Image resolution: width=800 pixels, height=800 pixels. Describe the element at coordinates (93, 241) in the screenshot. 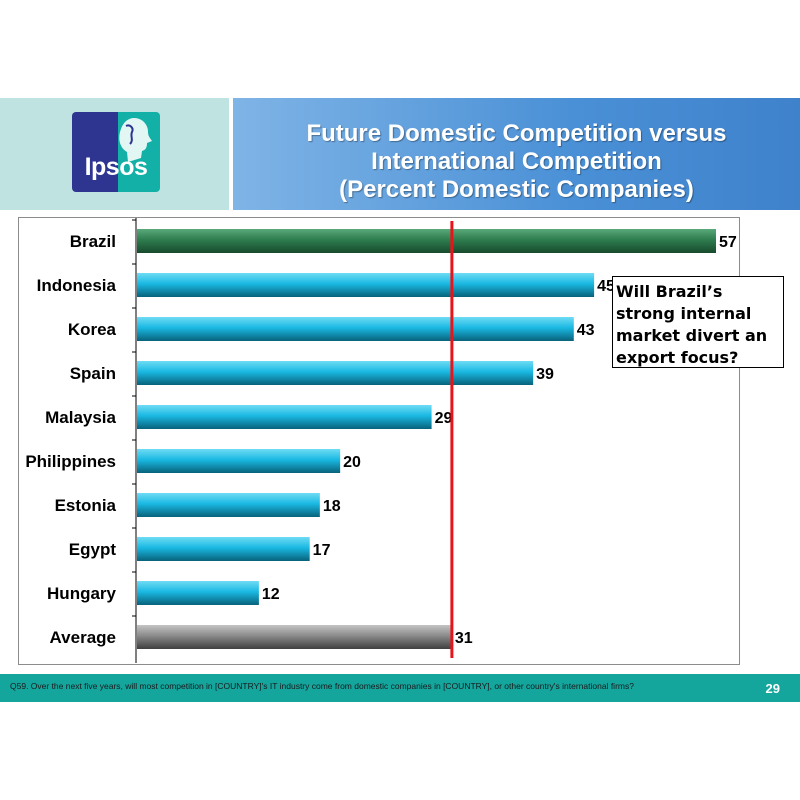

I see `category-label: Brazil` at that location.